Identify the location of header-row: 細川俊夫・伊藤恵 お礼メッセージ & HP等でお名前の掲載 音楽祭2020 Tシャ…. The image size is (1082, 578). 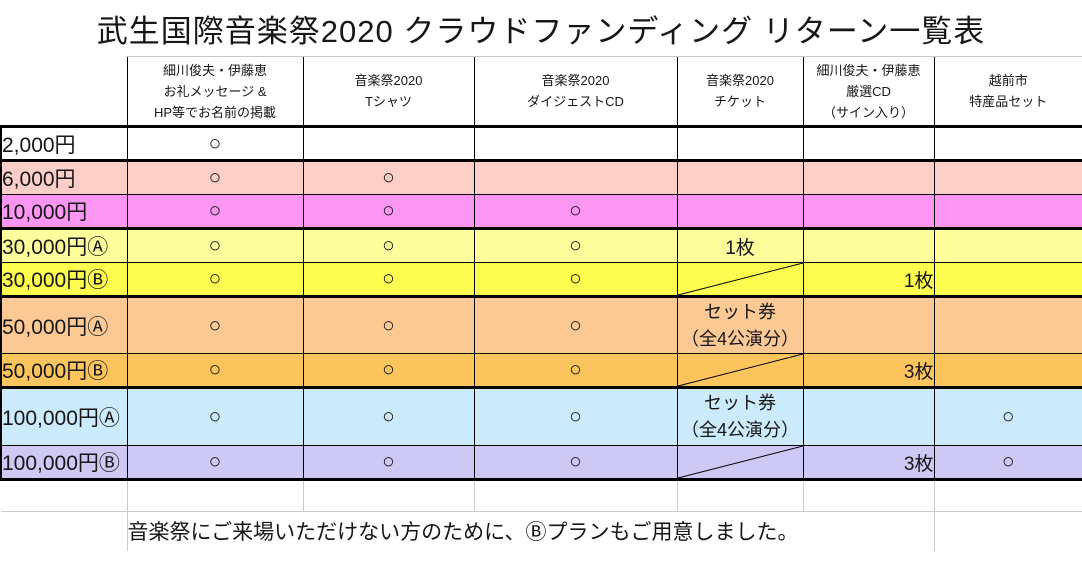
(541, 92).